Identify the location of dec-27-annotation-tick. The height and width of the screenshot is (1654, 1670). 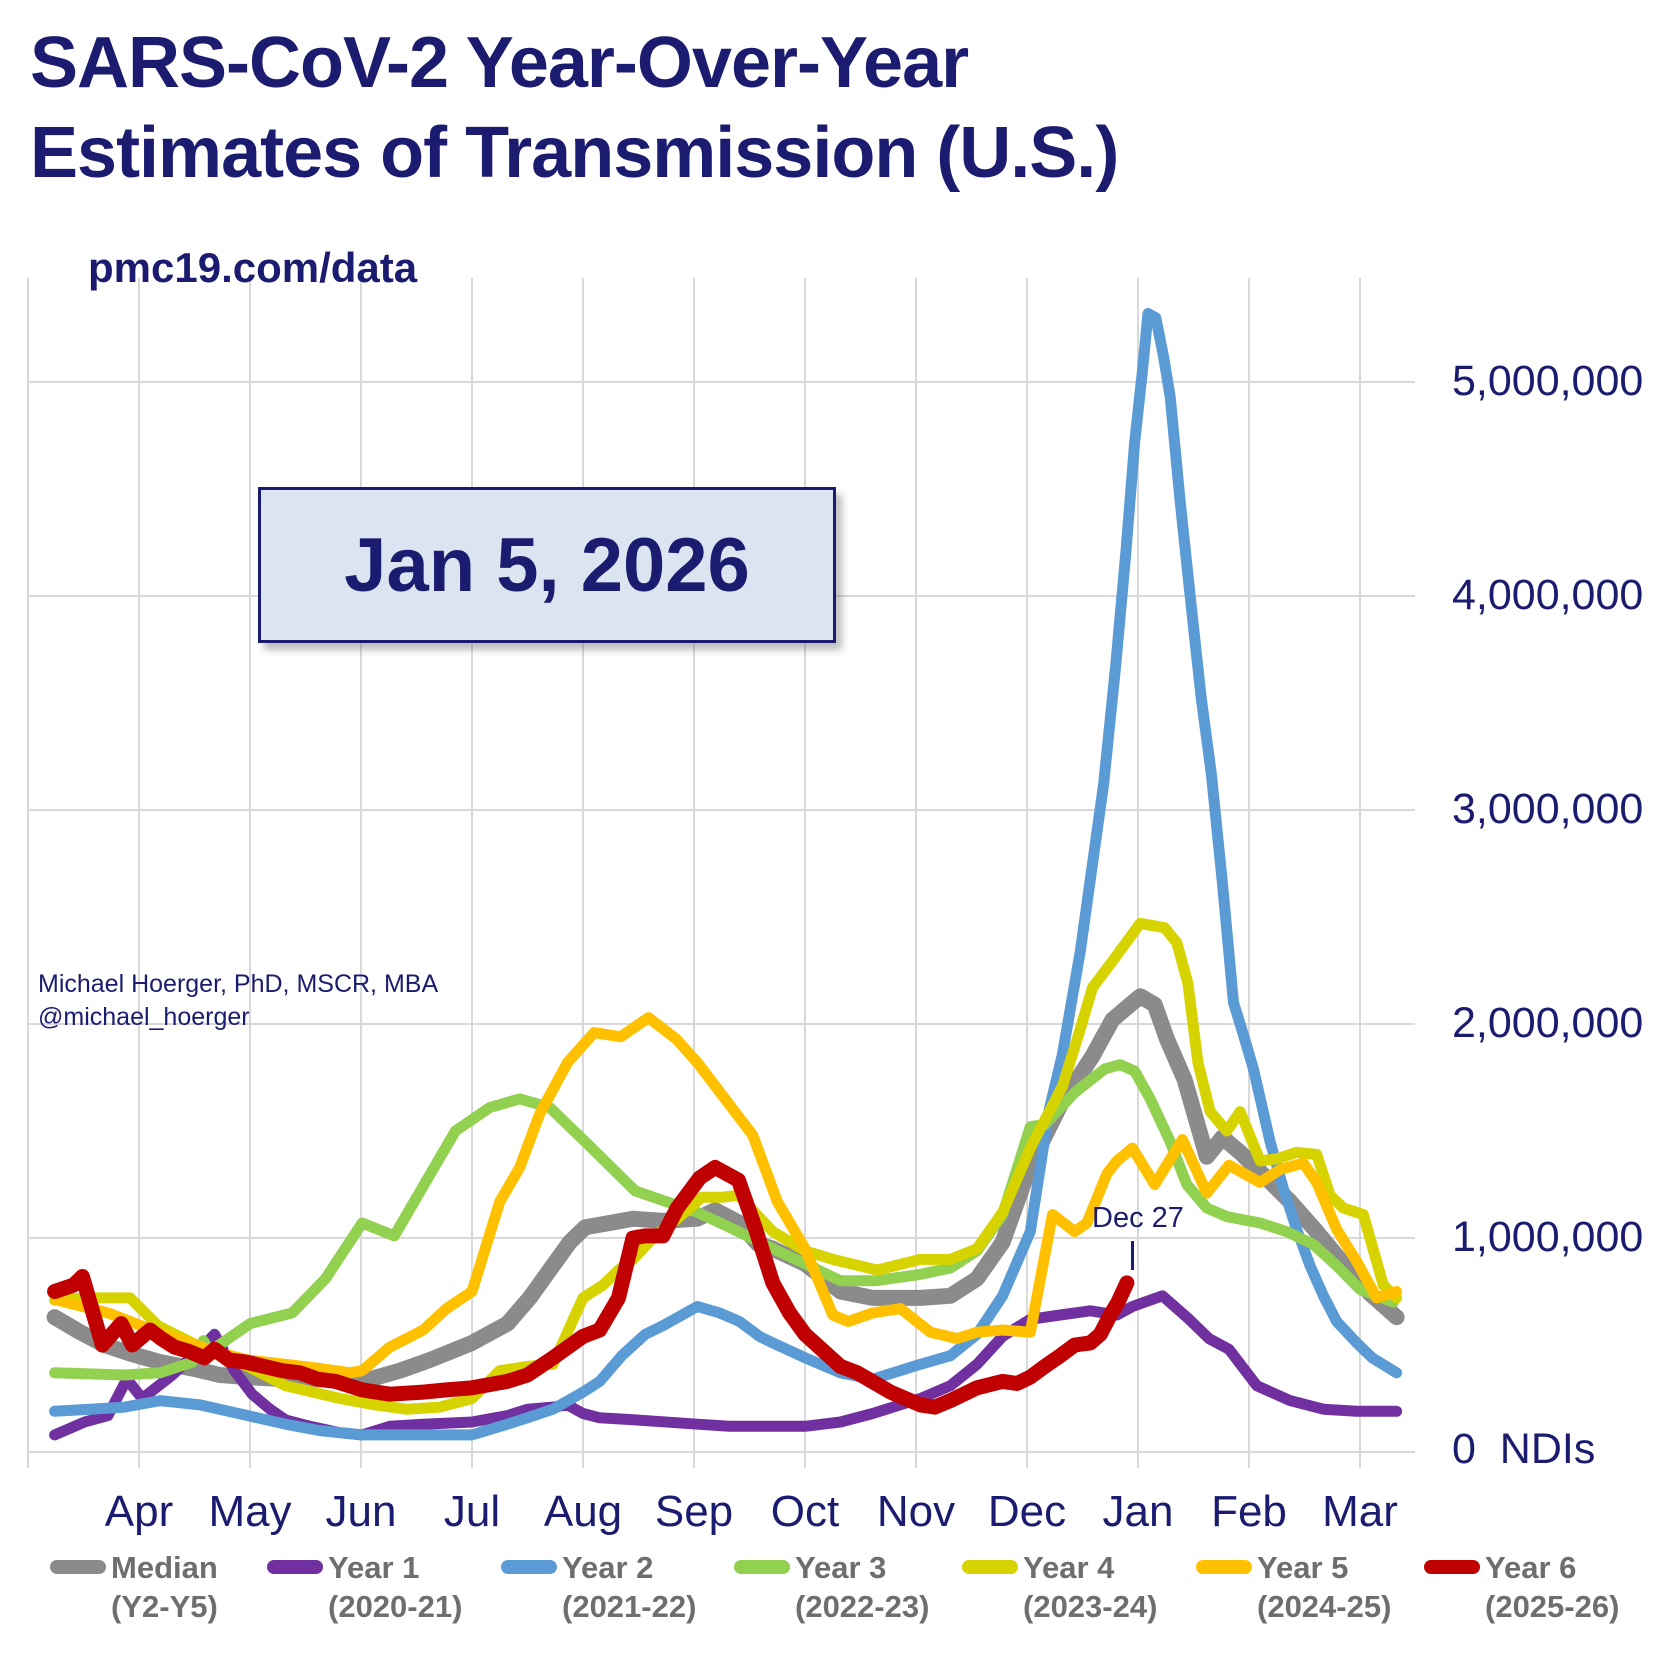
(1132, 1255).